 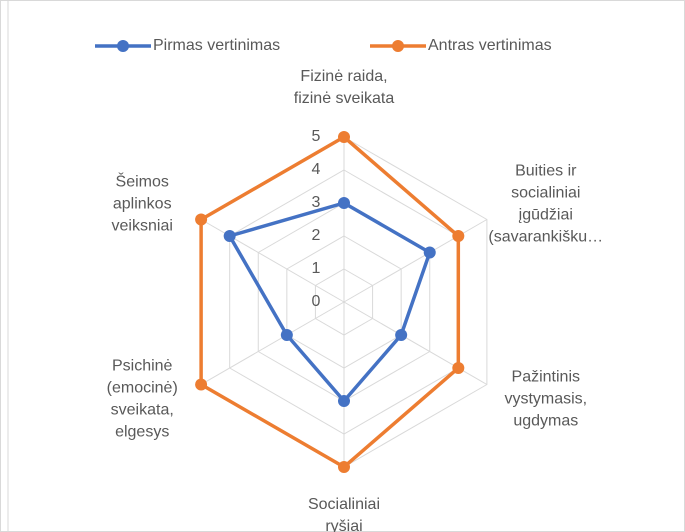 I want to click on category-label: sveikata,, so click(x=142, y=410).